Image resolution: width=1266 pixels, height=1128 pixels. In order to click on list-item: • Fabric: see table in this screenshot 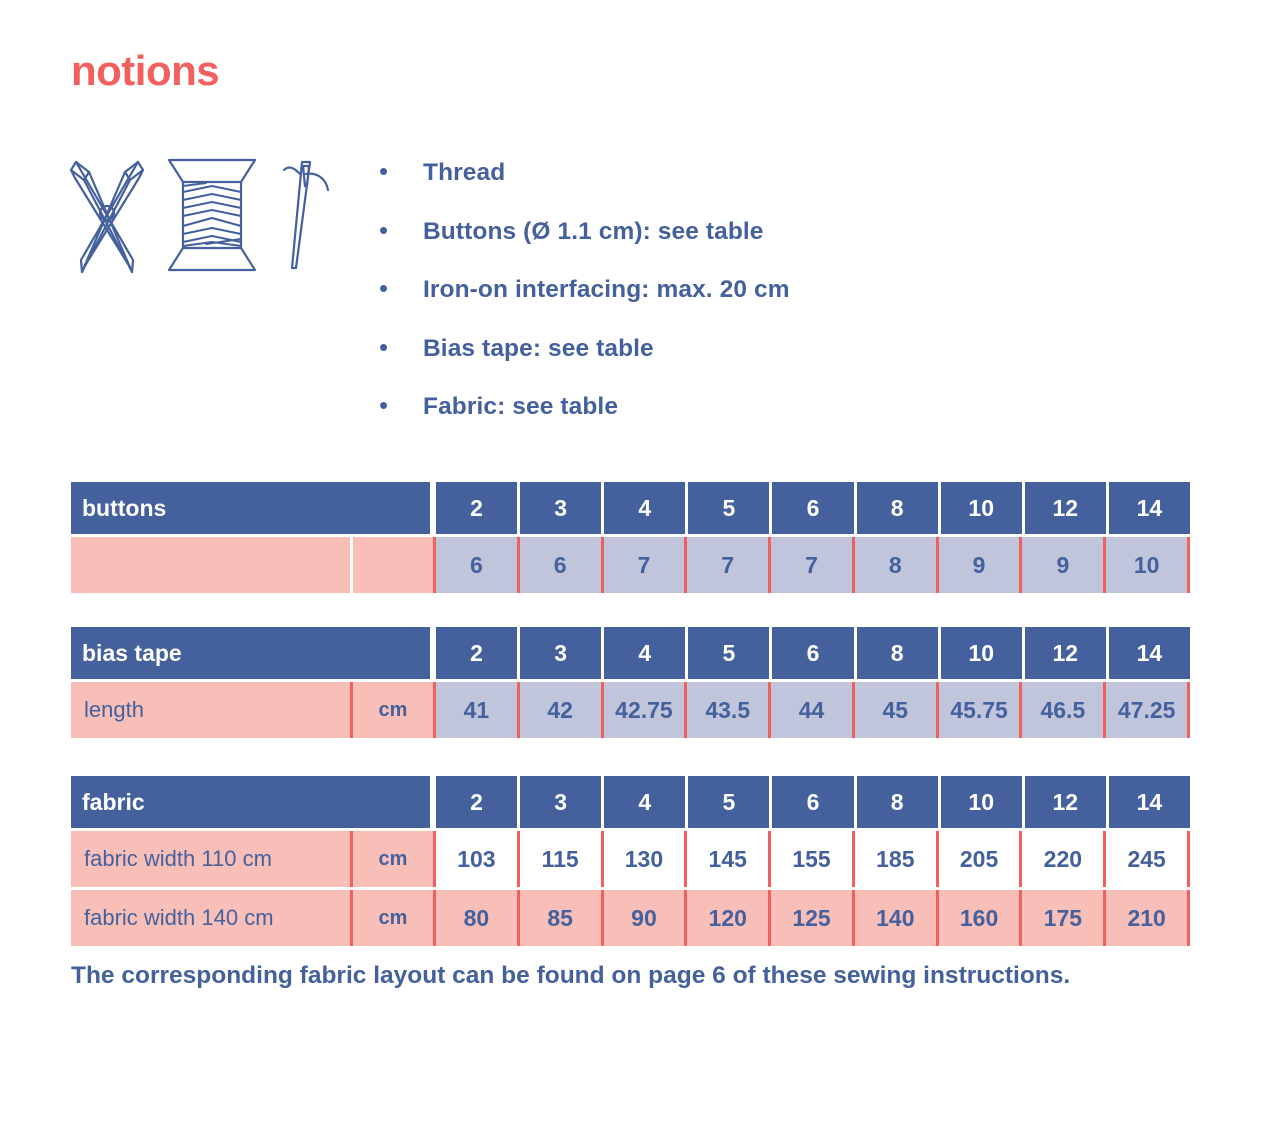, I will do `click(785, 421)`.